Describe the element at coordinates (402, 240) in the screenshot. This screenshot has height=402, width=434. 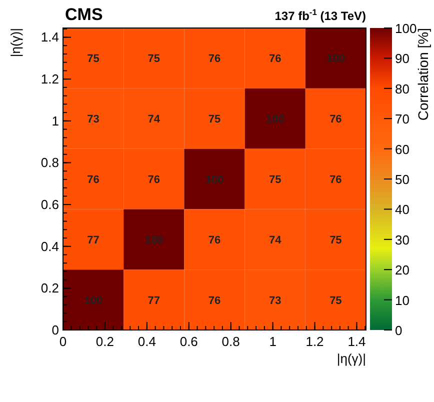
I see `color-bar-label: 30` at that location.